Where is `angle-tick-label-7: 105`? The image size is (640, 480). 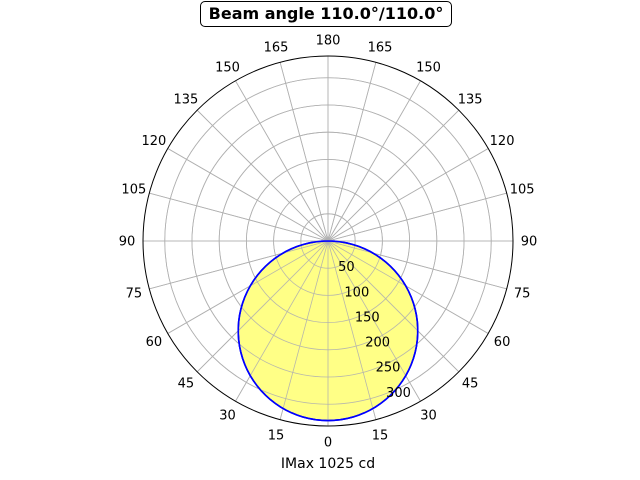
angle-tick-label-7: 105 is located at coordinates (522, 189).